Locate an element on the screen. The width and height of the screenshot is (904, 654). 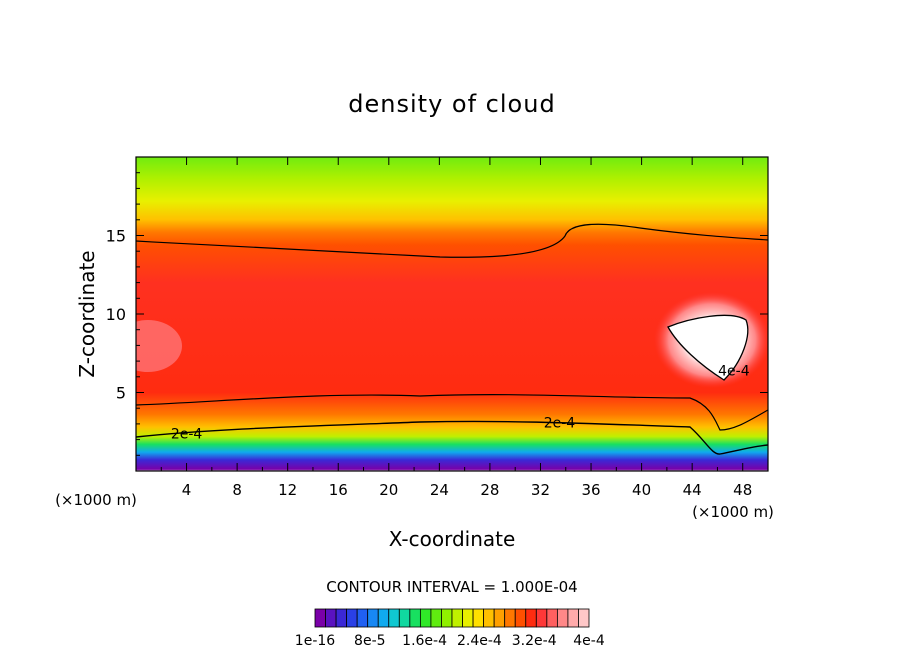
colorbar-tick-label: 1.6e-4 is located at coordinates (424, 641).